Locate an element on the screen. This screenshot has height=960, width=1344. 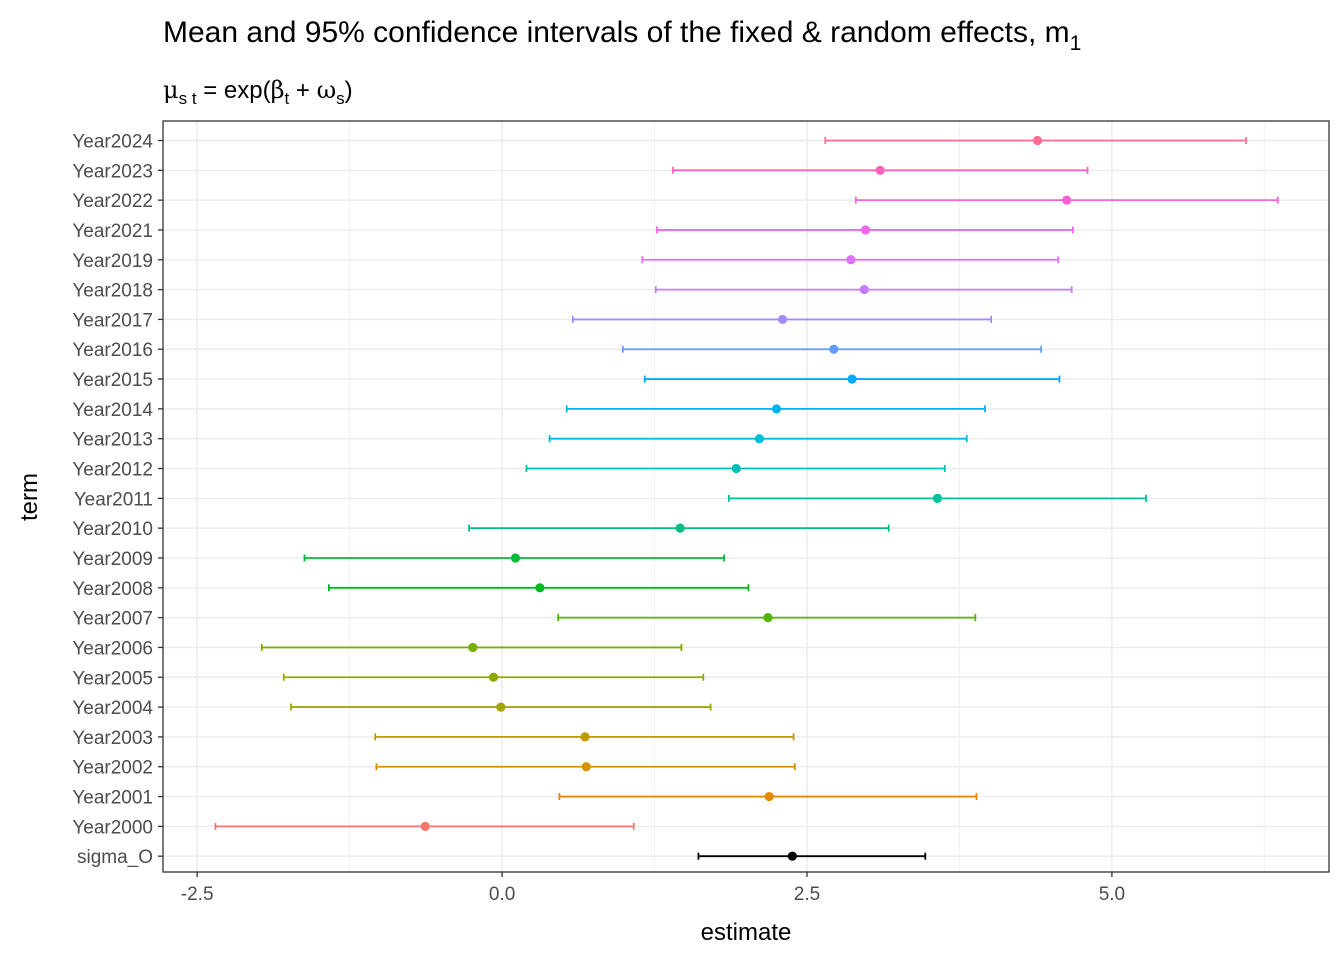
errorbar-Year2003 is located at coordinates (584, 737).